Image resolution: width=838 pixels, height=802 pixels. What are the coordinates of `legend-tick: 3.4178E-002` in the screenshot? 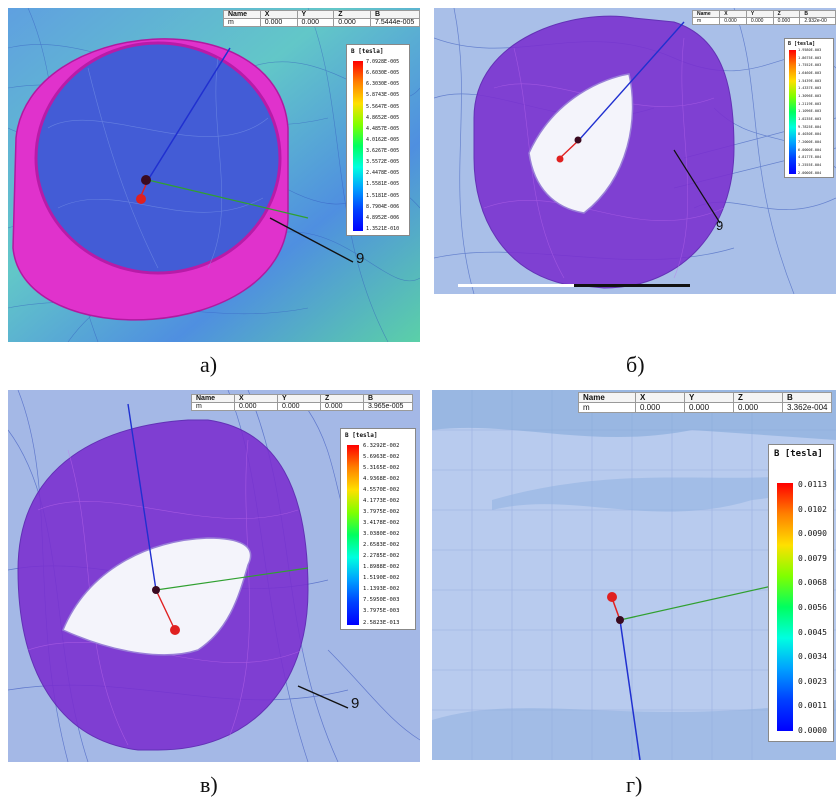 It's located at (381, 523).